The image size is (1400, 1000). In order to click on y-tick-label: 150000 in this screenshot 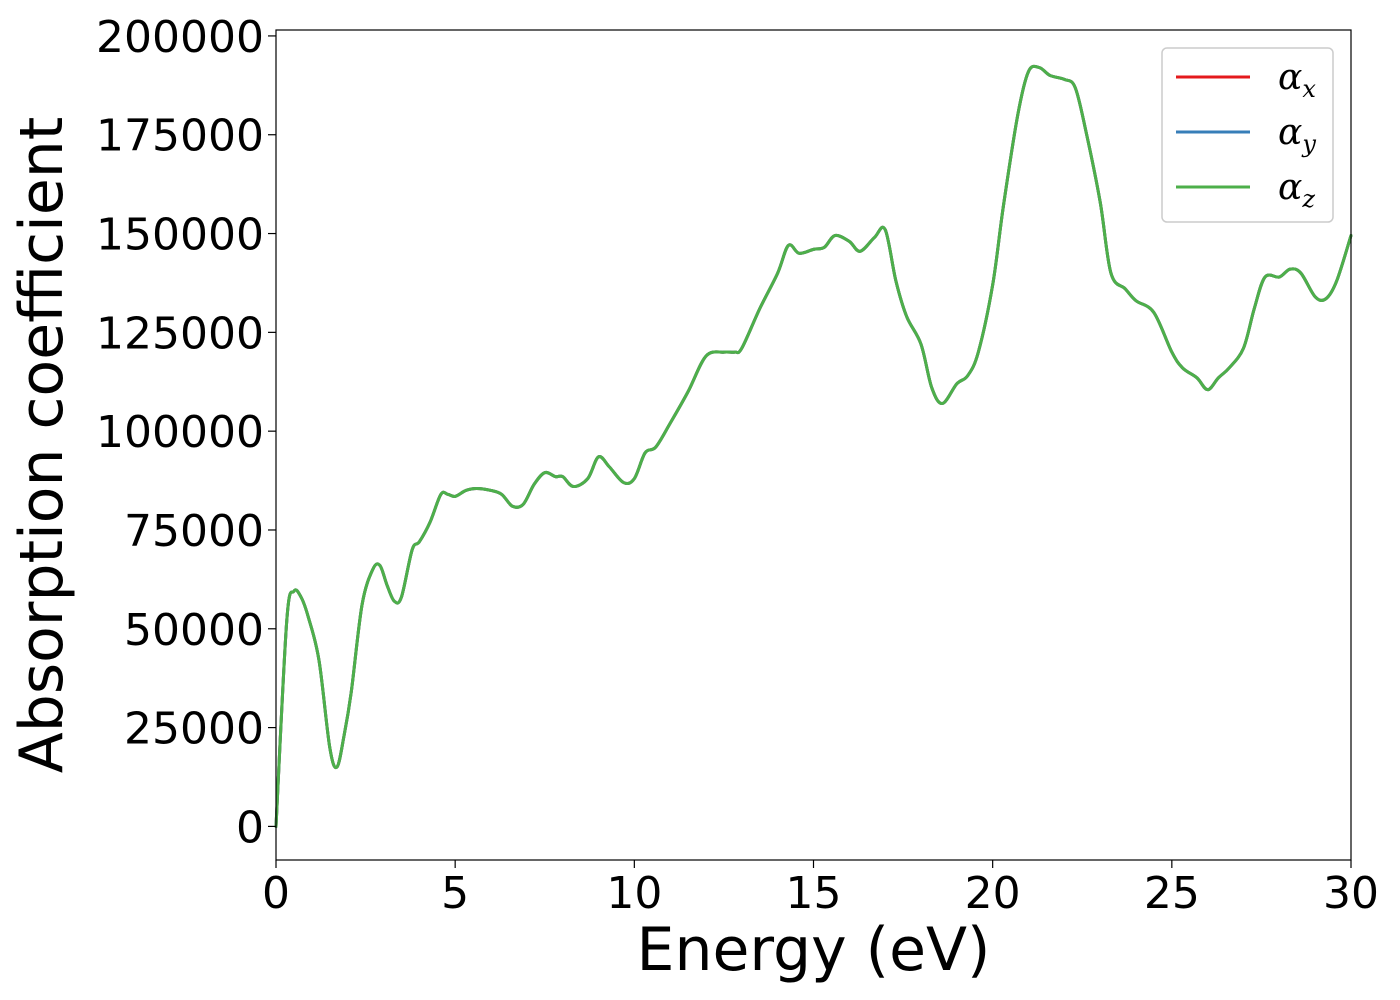, I will do `click(180, 235)`.